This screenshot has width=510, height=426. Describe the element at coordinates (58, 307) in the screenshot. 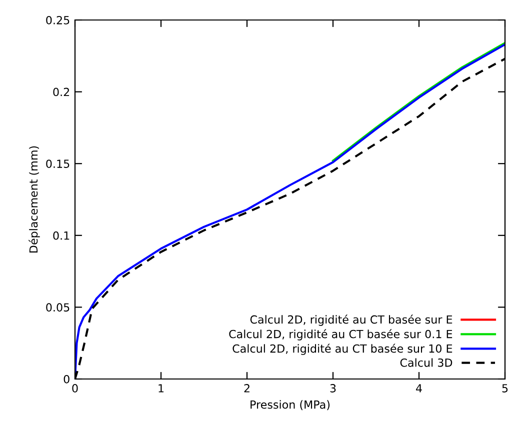

I see `y-tick-label: 0.05` at that location.